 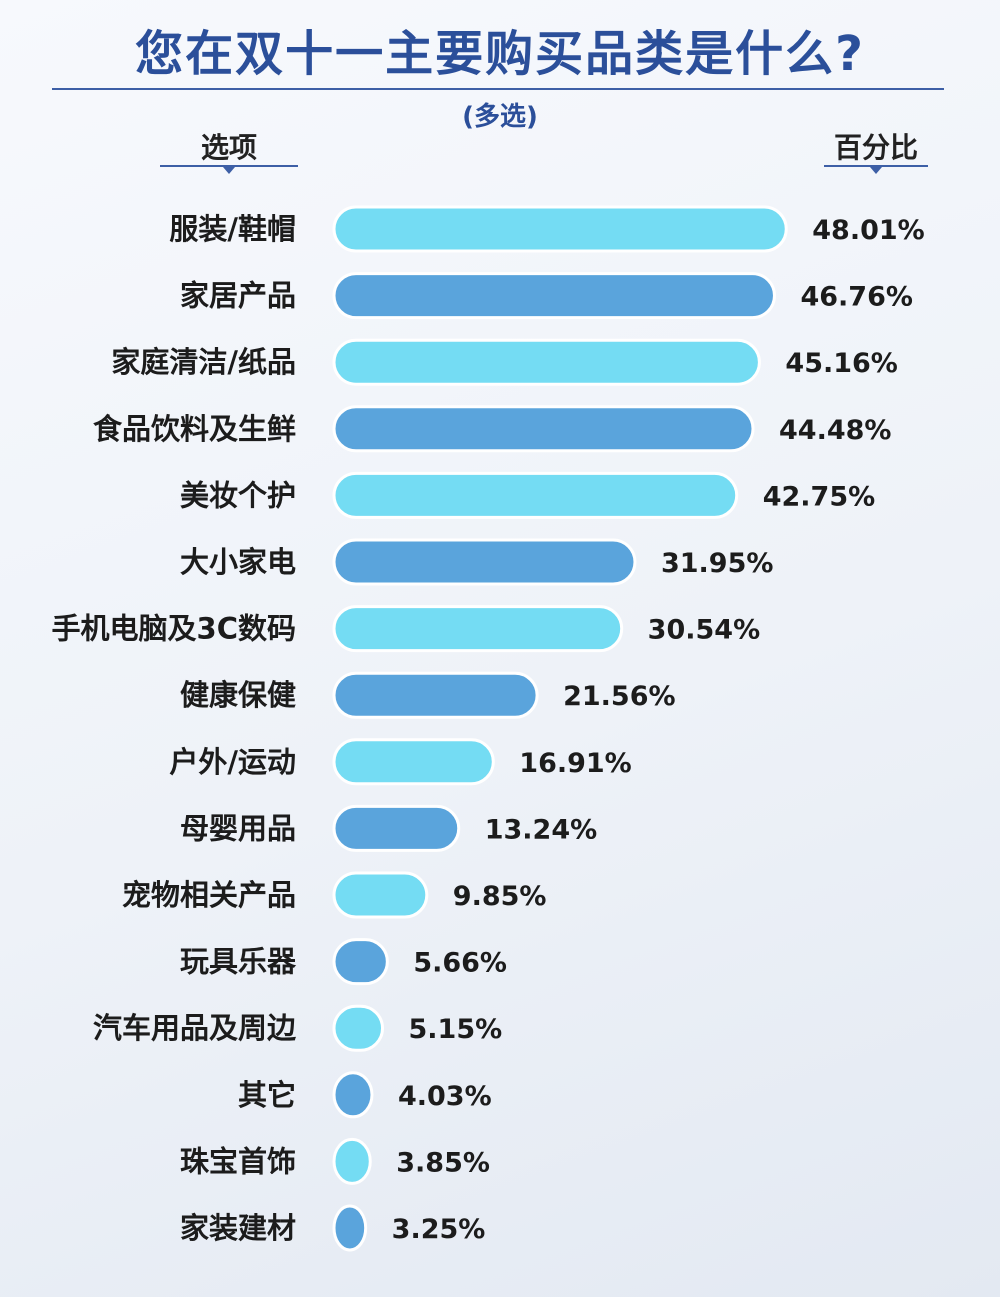 I want to click on bar-row: 食品饮料及生鲜 44.48%, so click(x=492, y=429).